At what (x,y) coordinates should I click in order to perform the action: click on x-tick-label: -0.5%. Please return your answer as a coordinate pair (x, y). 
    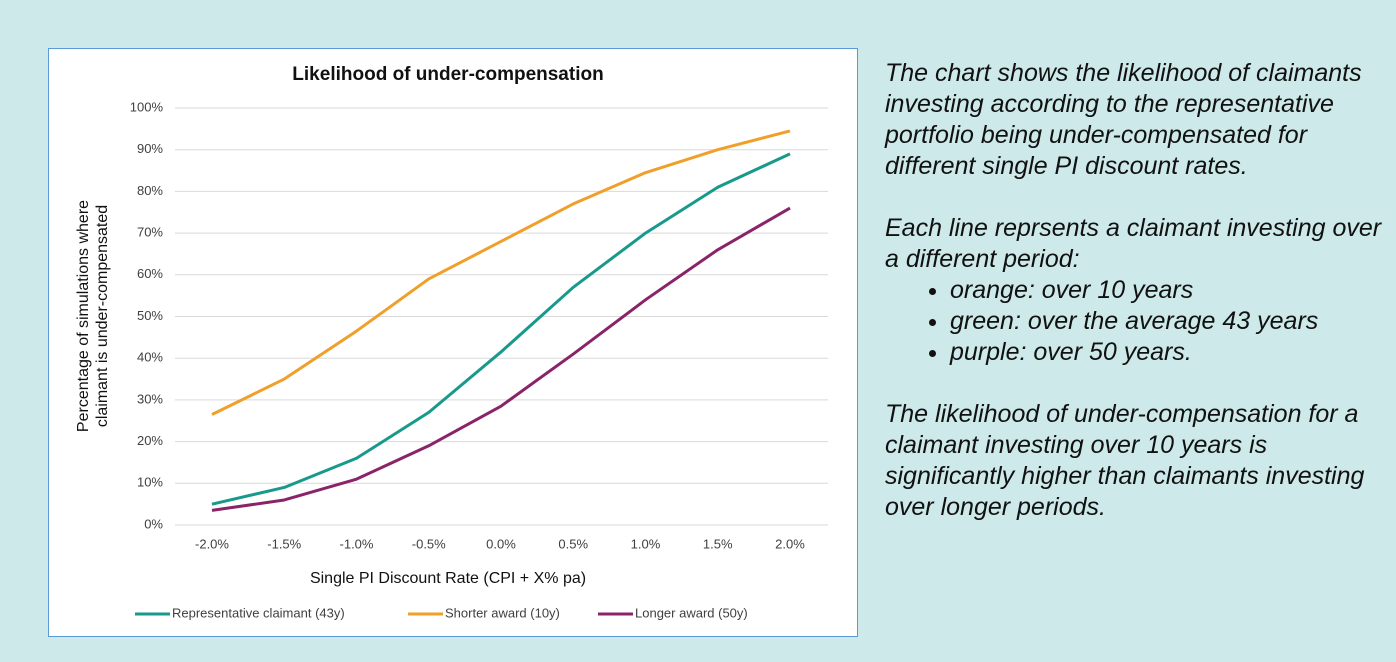
    Looking at the image, I should click on (429, 543).